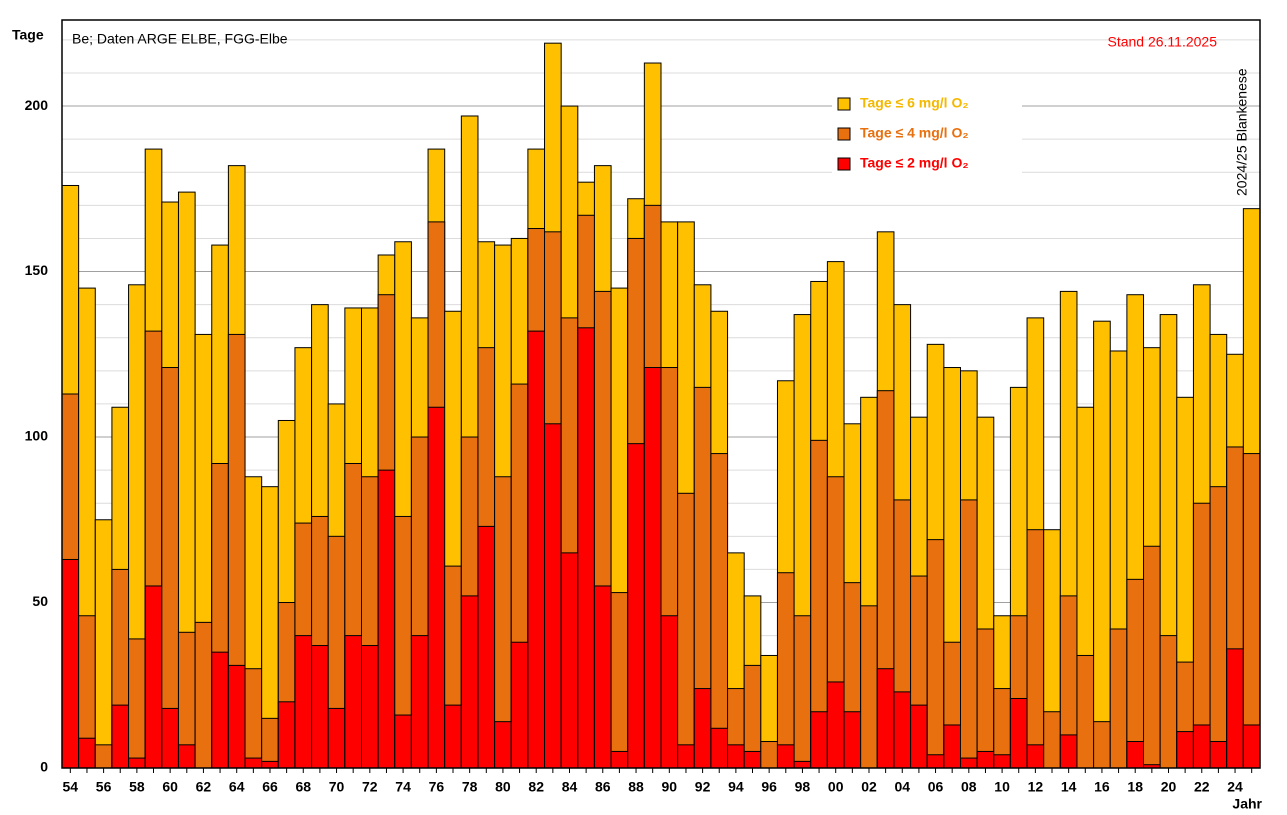 The width and height of the screenshot is (1287, 815). I want to click on x-tick-label: 78, so click(470, 787).